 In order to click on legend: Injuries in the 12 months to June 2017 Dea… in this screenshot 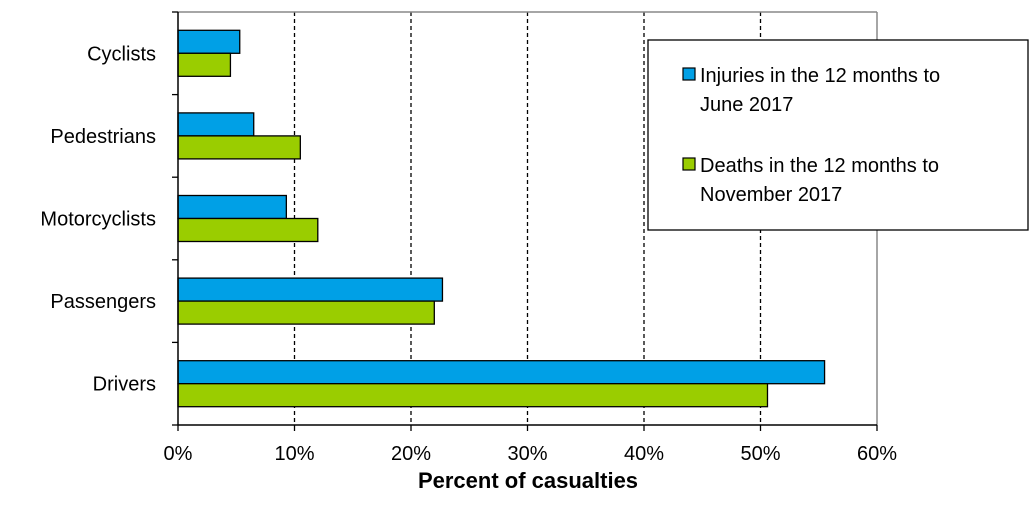, I will do `click(838, 135)`.